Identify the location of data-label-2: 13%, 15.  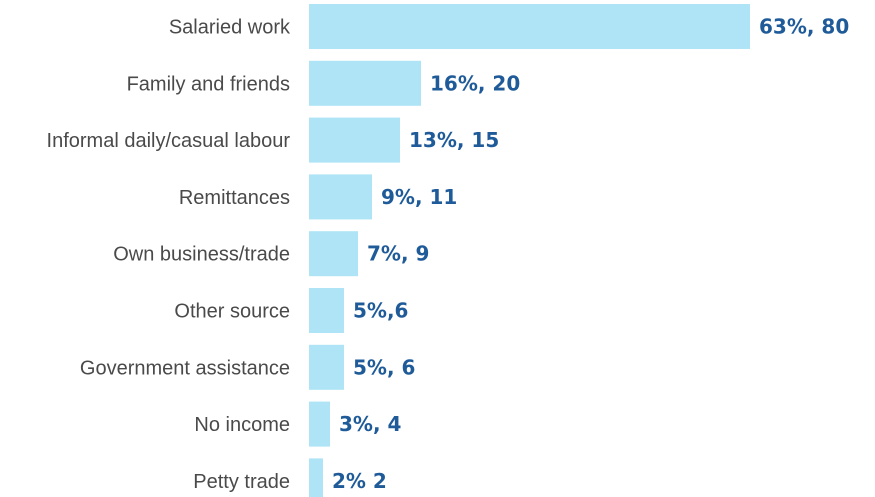
(454, 140).